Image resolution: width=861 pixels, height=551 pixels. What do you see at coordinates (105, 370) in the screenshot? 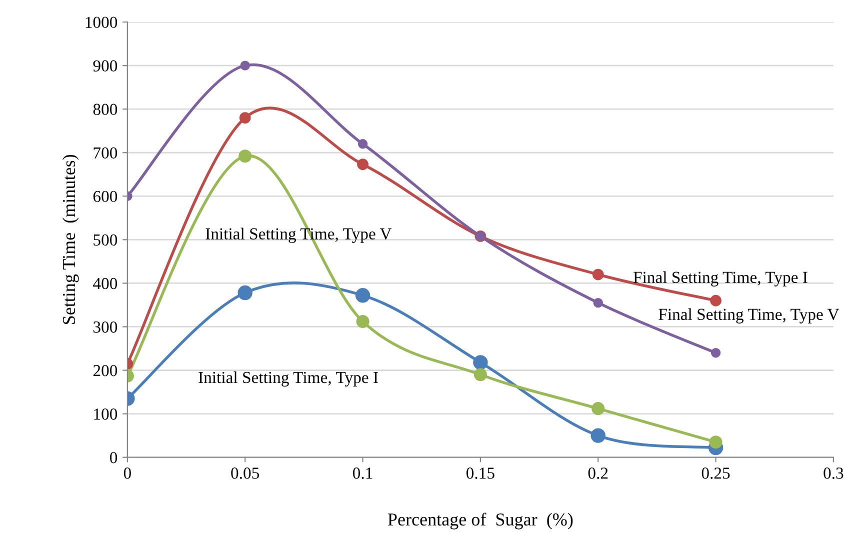
I see `y-tick-label: 200` at bounding box center [105, 370].